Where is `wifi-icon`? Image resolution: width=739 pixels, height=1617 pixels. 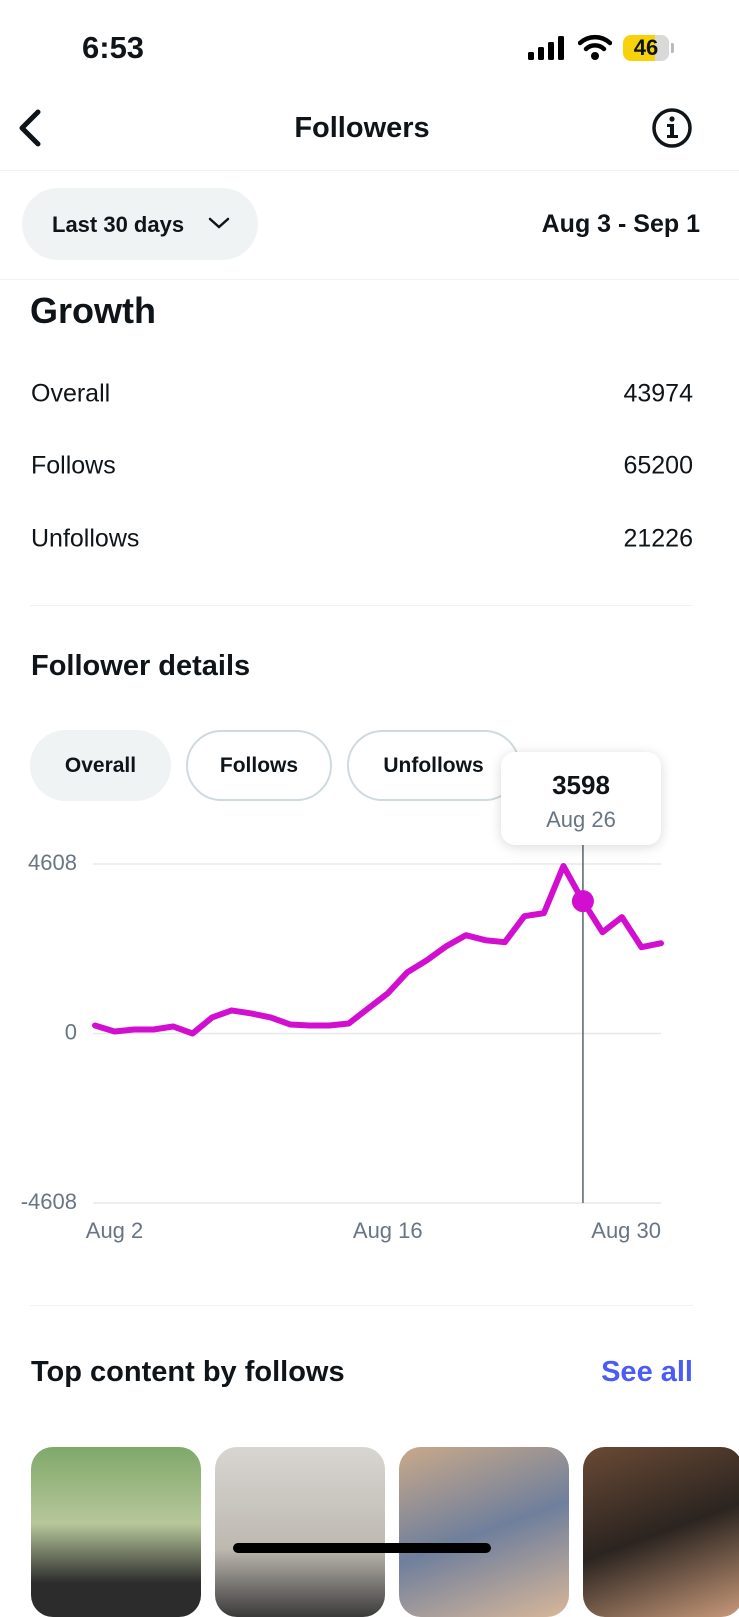
wifi-icon is located at coordinates (595, 47).